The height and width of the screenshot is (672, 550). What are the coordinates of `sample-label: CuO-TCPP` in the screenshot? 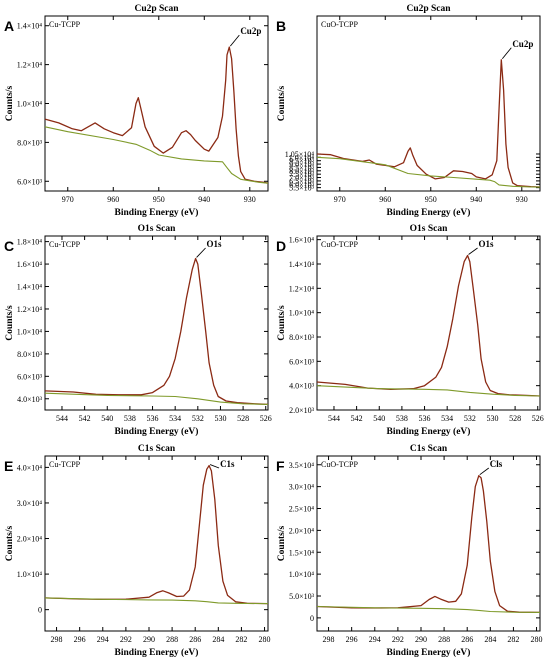 It's located at (339, 244).